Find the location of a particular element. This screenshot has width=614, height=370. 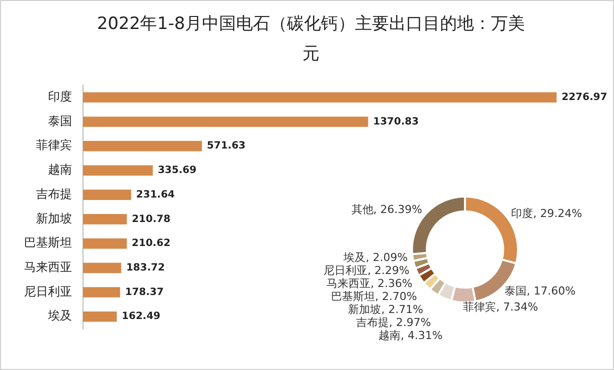

slice-label: 泰国, 17.60% is located at coordinates (540, 291).